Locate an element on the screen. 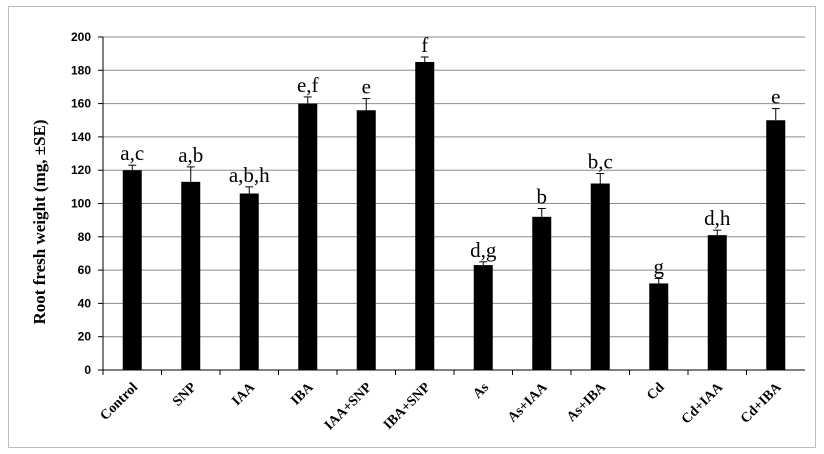 This screenshot has width=824, height=454. bar-as is located at coordinates (483, 317).